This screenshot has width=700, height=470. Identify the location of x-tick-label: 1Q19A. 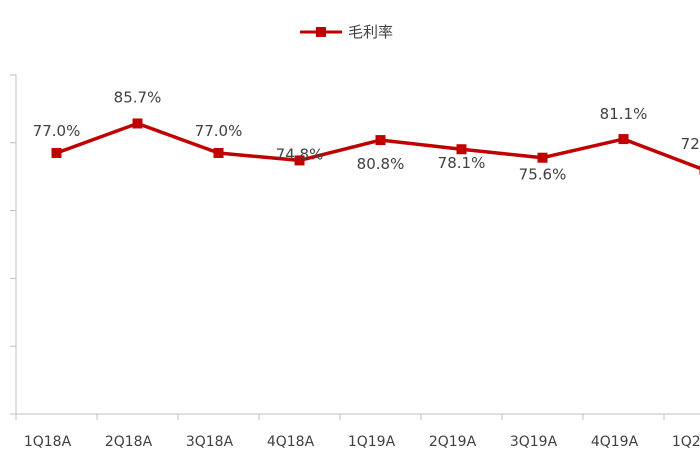
(372, 442).